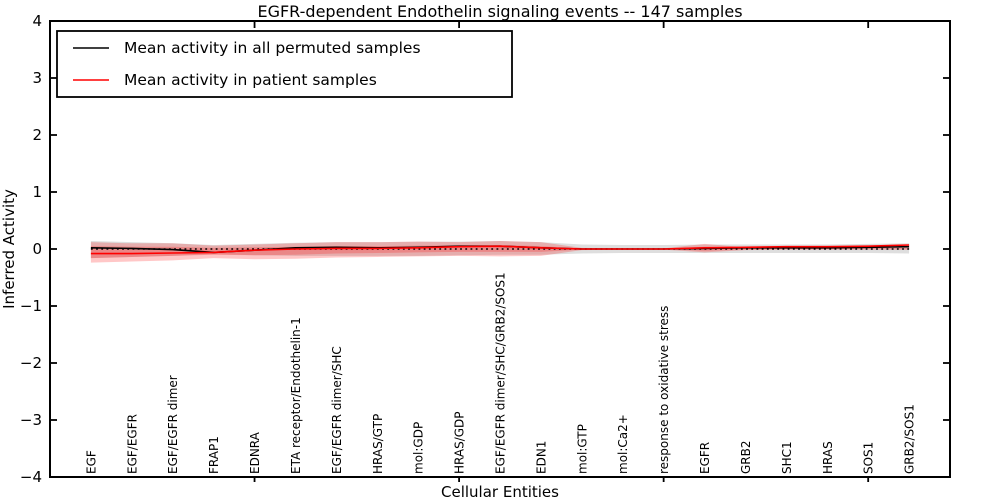  I want to click on category-label: EGF, so click(91, 462).